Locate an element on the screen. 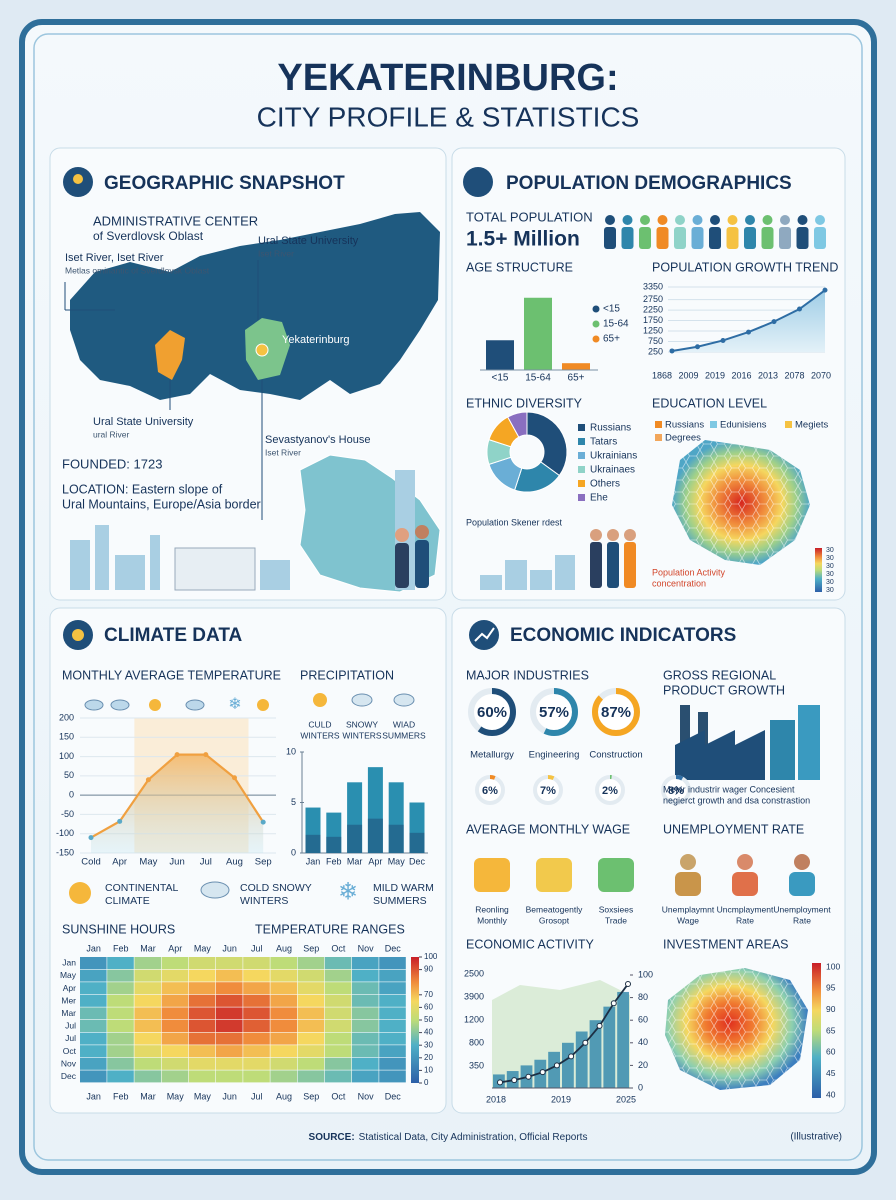 Image resolution: width=896 pixels, height=1200 pixels. section-title: POPULATION DEMOGRAPHICS is located at coordinates (649, 183).